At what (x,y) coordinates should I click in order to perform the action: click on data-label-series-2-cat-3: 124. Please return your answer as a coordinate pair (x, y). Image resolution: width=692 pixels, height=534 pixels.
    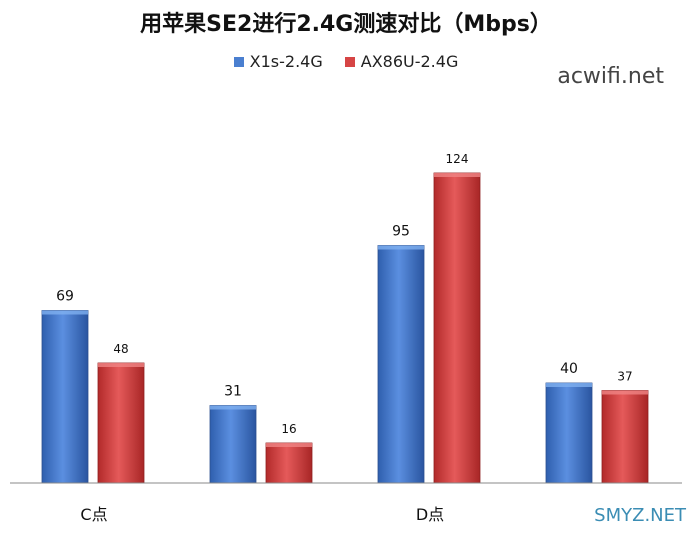
    Looking at the image, I should click on (457, 159).